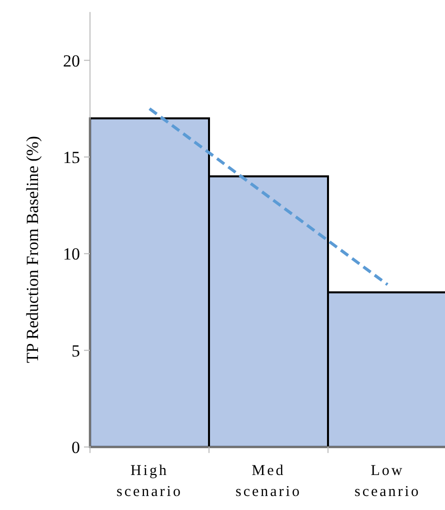 The image size is (445, 510). Describe the element at coordinates (149, 481) in the screenshot. I see `x-tick-label: High scenario` at that location.